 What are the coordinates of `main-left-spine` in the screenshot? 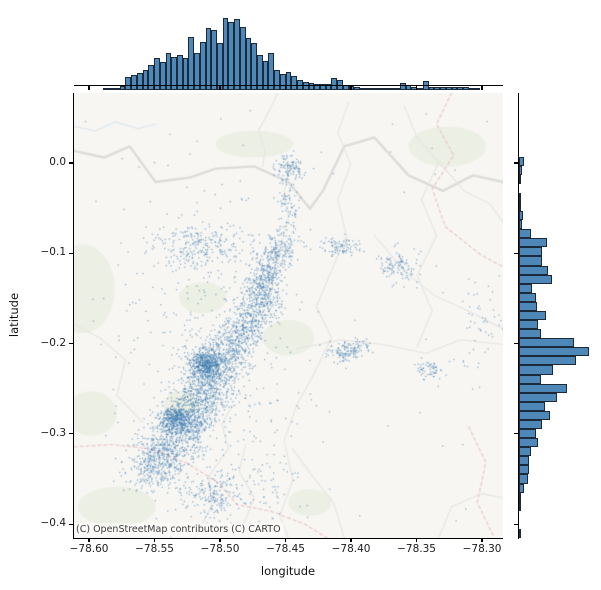 It's located at (73, 315).